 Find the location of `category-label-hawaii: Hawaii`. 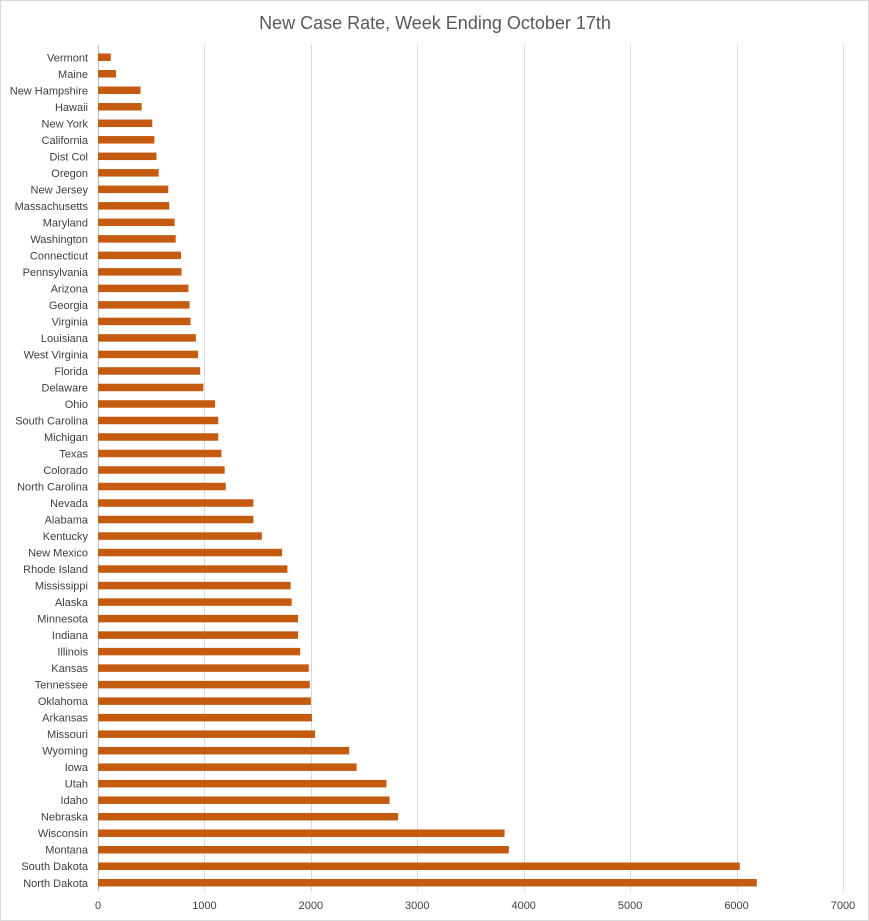

category-label-hawaii: Hawaii is located at coordinates (71, 108).